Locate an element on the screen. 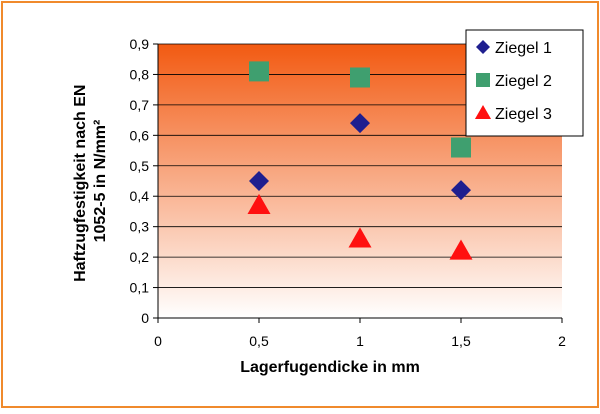  x-tick-label: 1 is located at coordinates (360, 341).